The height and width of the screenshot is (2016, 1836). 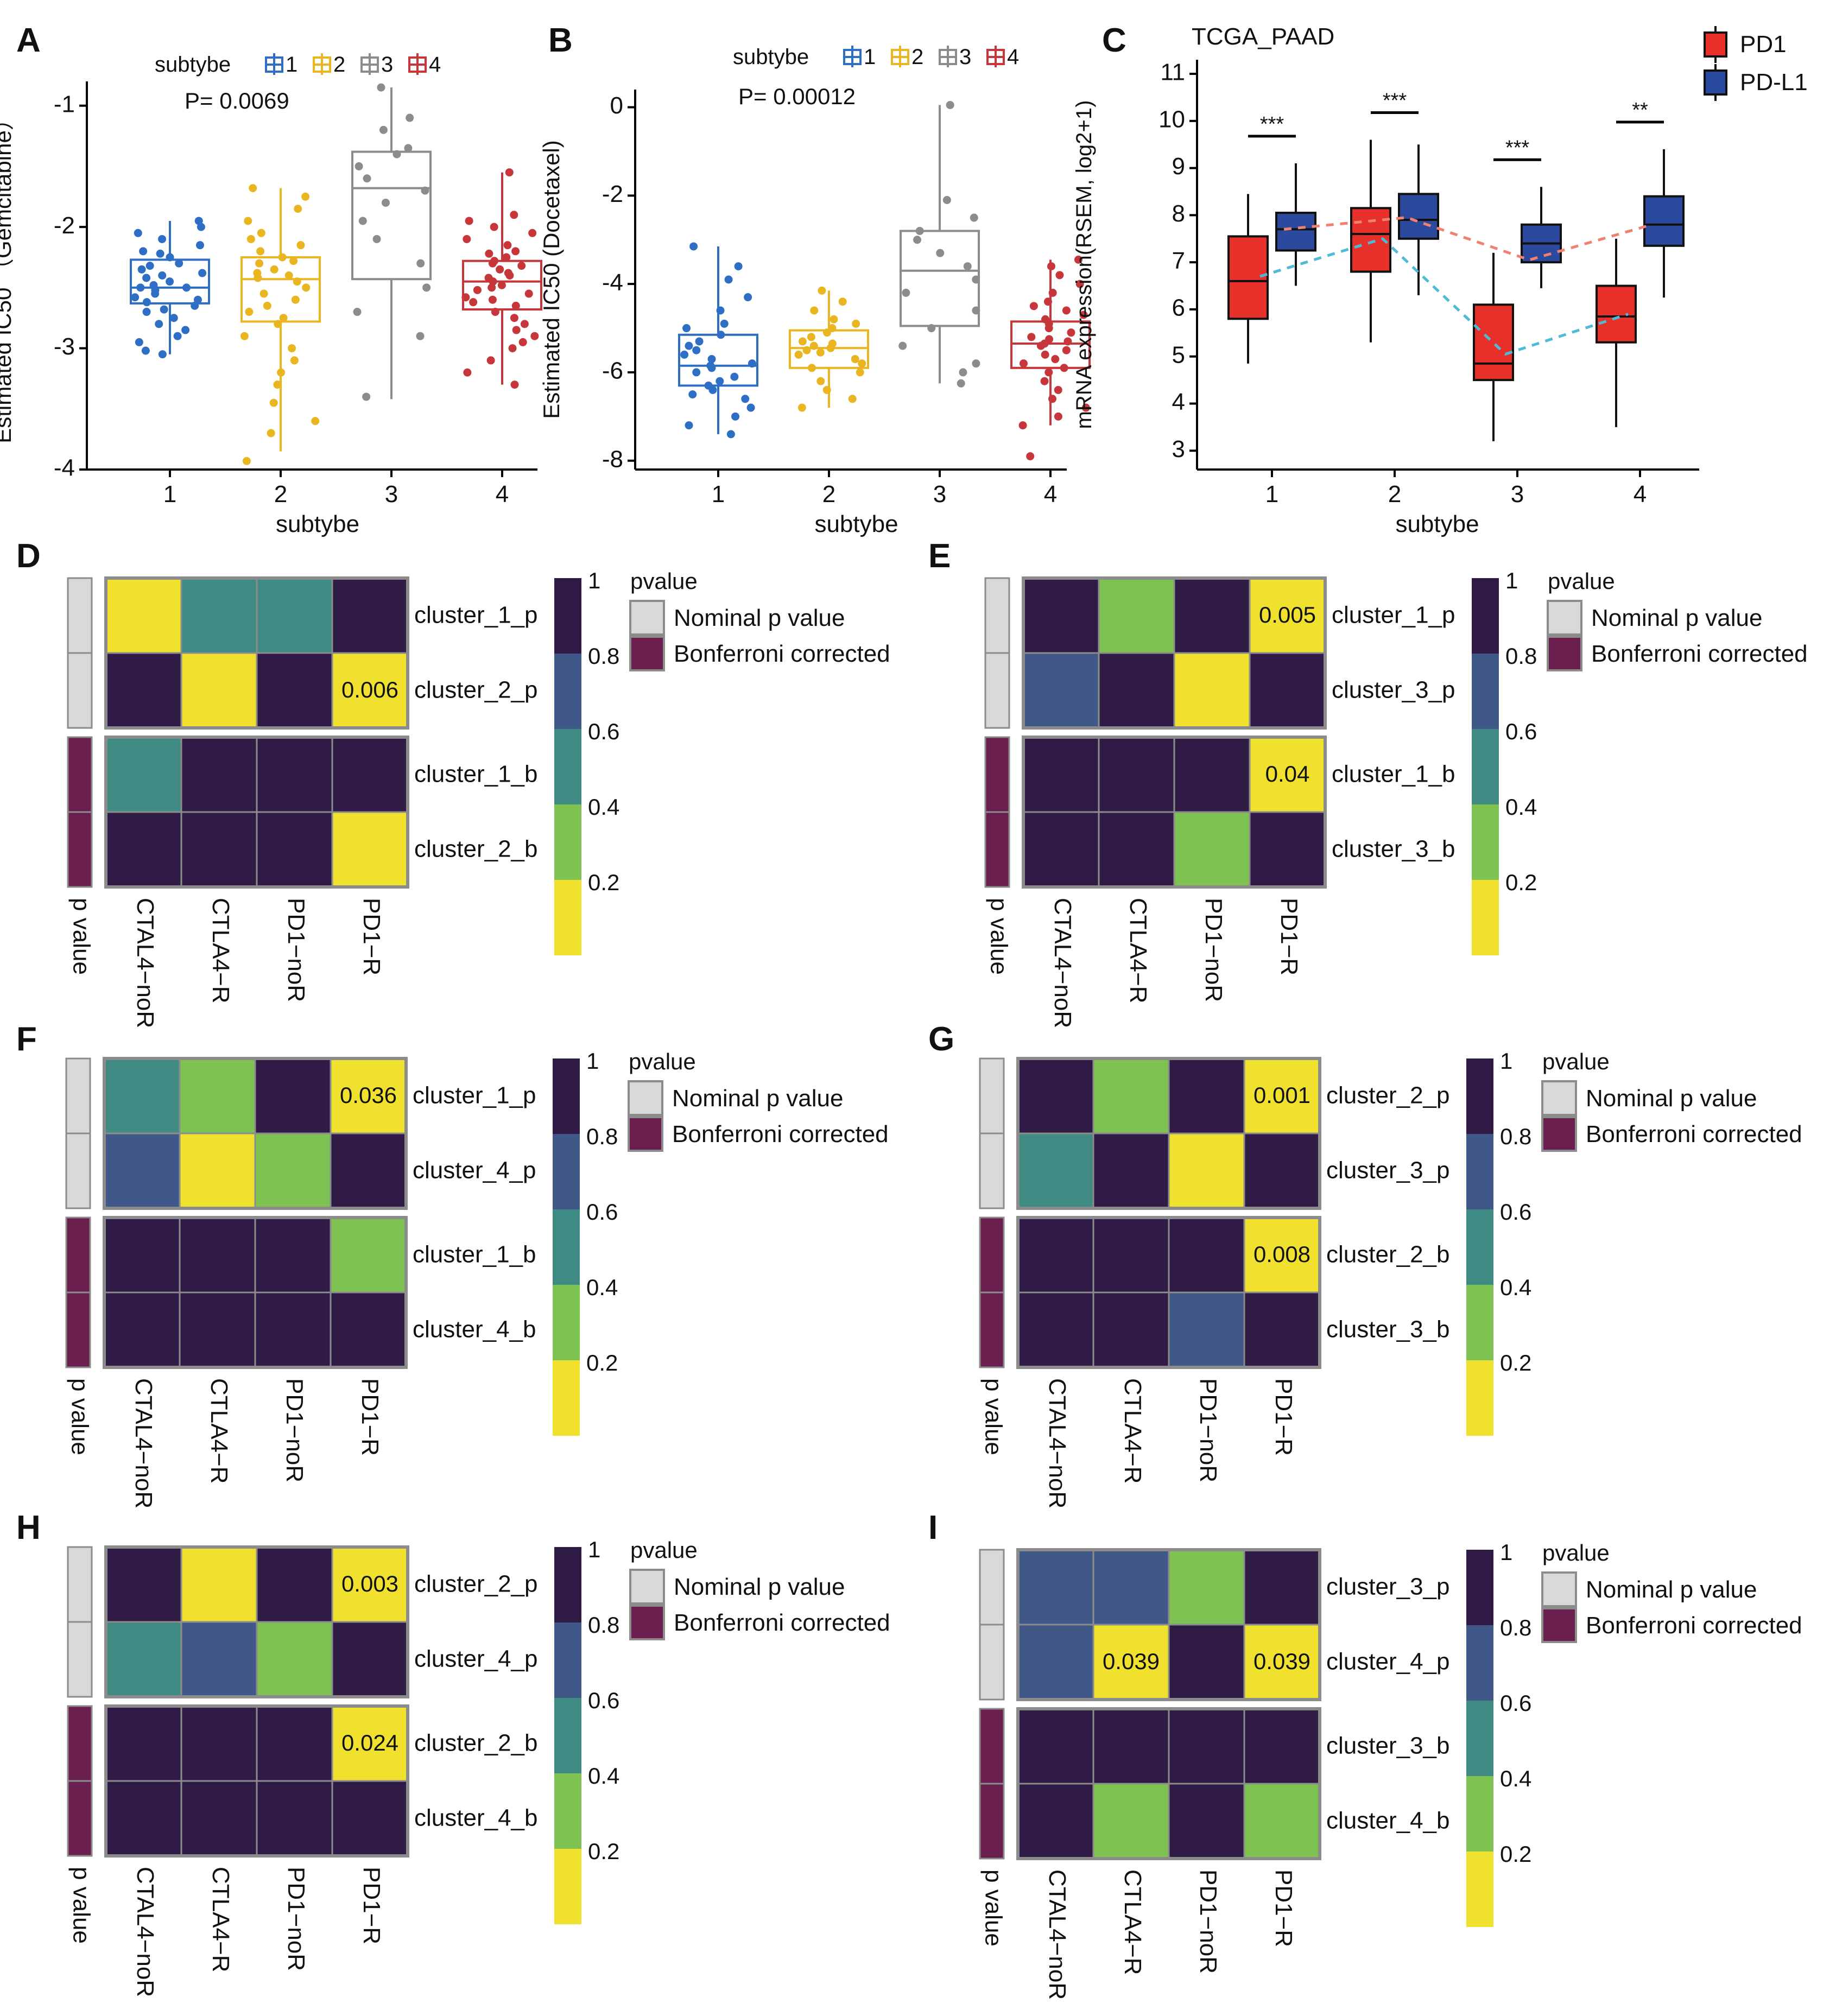 What do you see at coordinates (369, 1742) in the screenshot?
I see `cell-value-label: 0.024` at bounding box center [369, 1742].